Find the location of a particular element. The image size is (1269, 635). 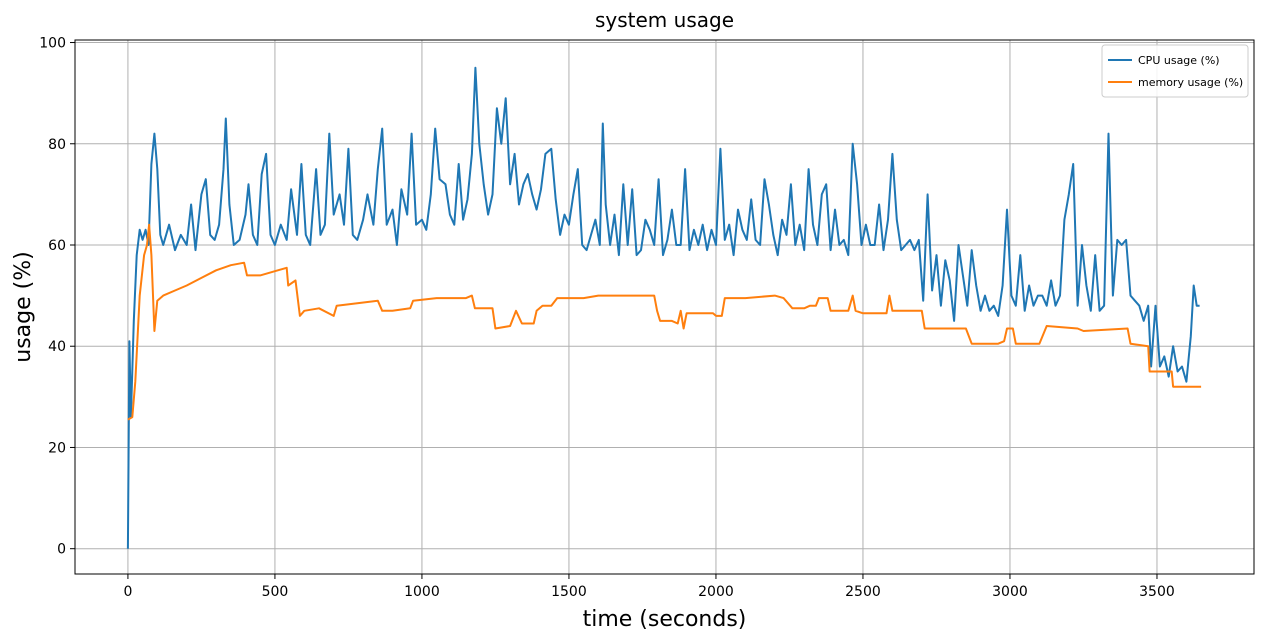

legend: CPU usage (%) memory usage (%) is located at coordinates (1175, 71).